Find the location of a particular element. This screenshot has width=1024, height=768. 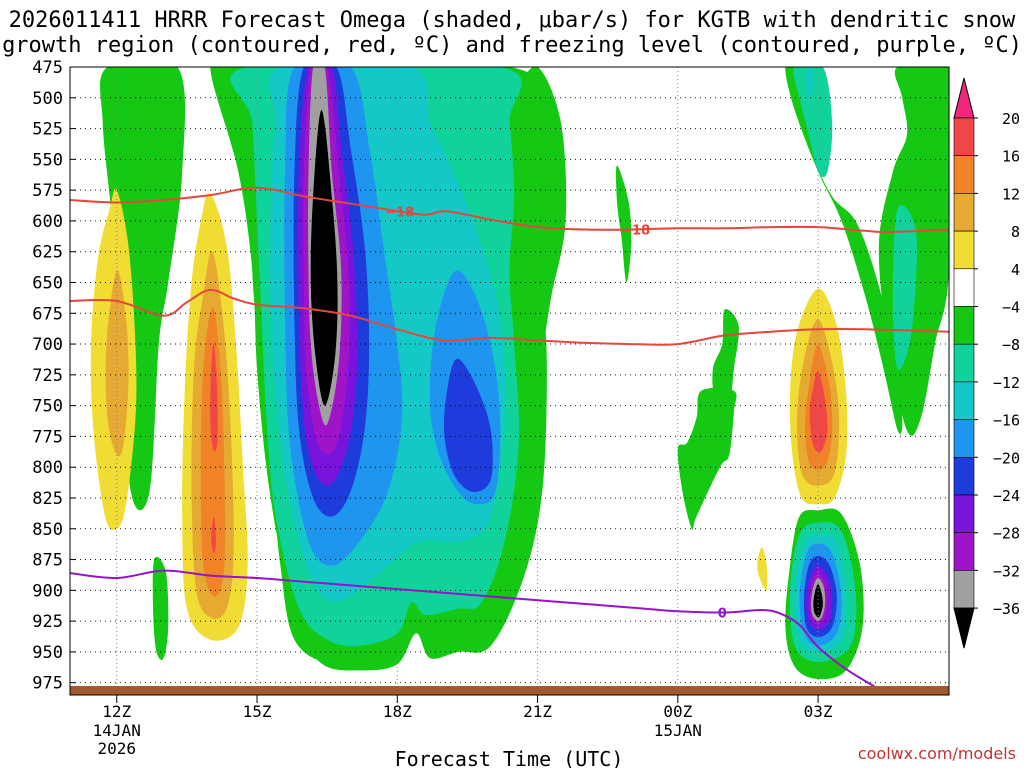

x-tick-label: 03Z is located at coordinates (818, 711).